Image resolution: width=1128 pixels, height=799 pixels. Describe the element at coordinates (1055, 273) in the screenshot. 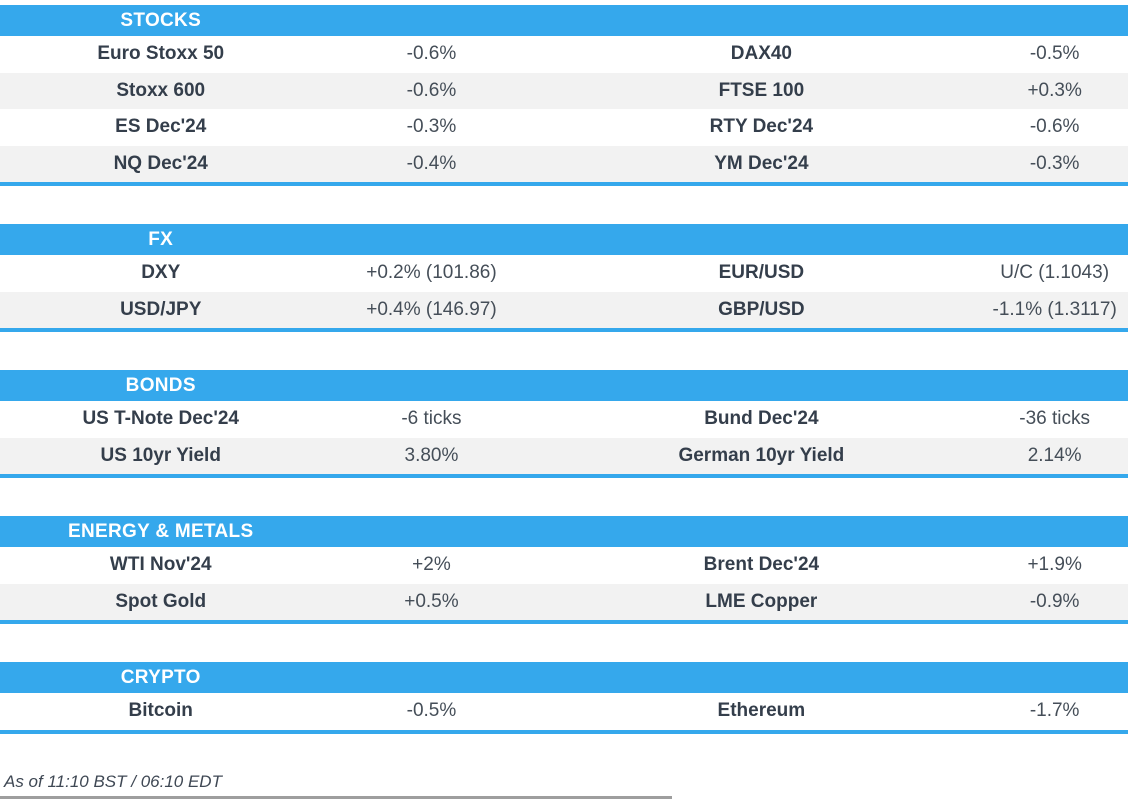

I see `instrument-change: U/C (1.1043)` at that location.